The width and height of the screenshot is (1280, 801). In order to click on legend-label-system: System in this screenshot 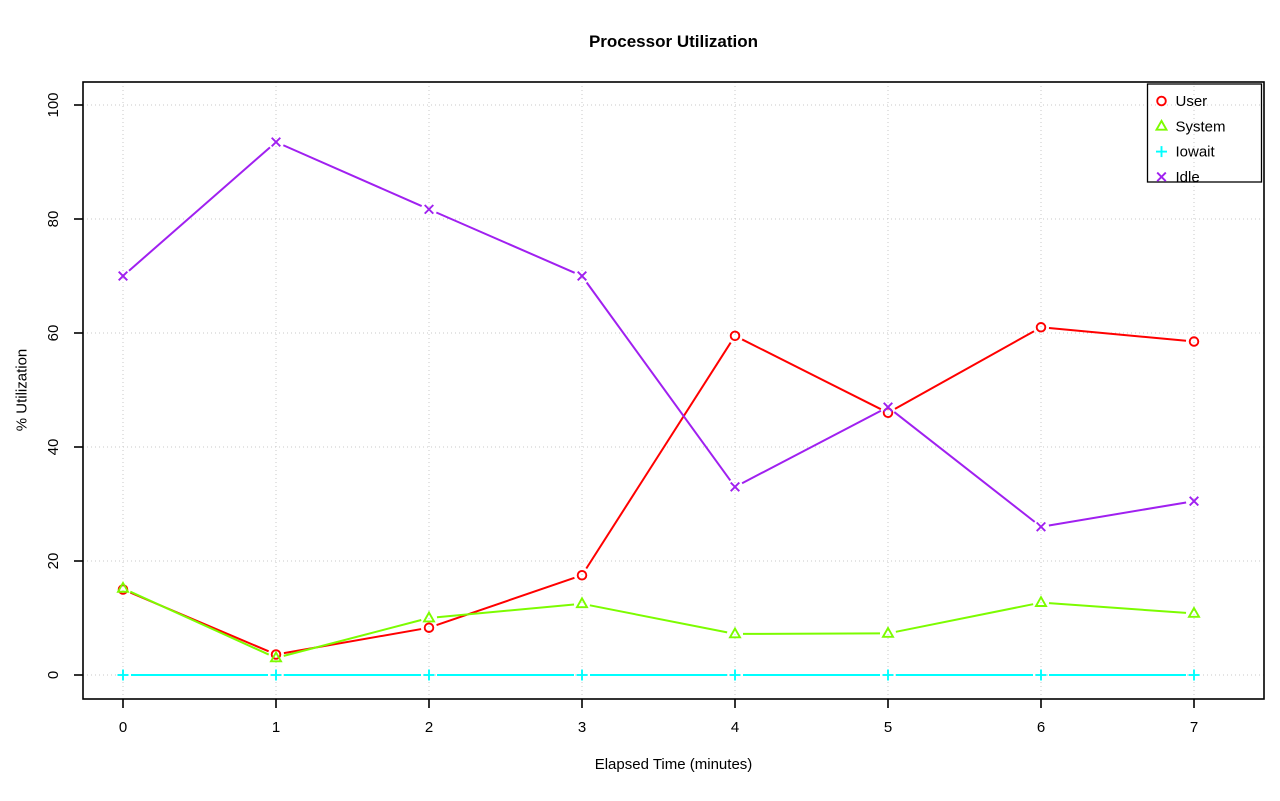, I will do `click(1201, 126)`.